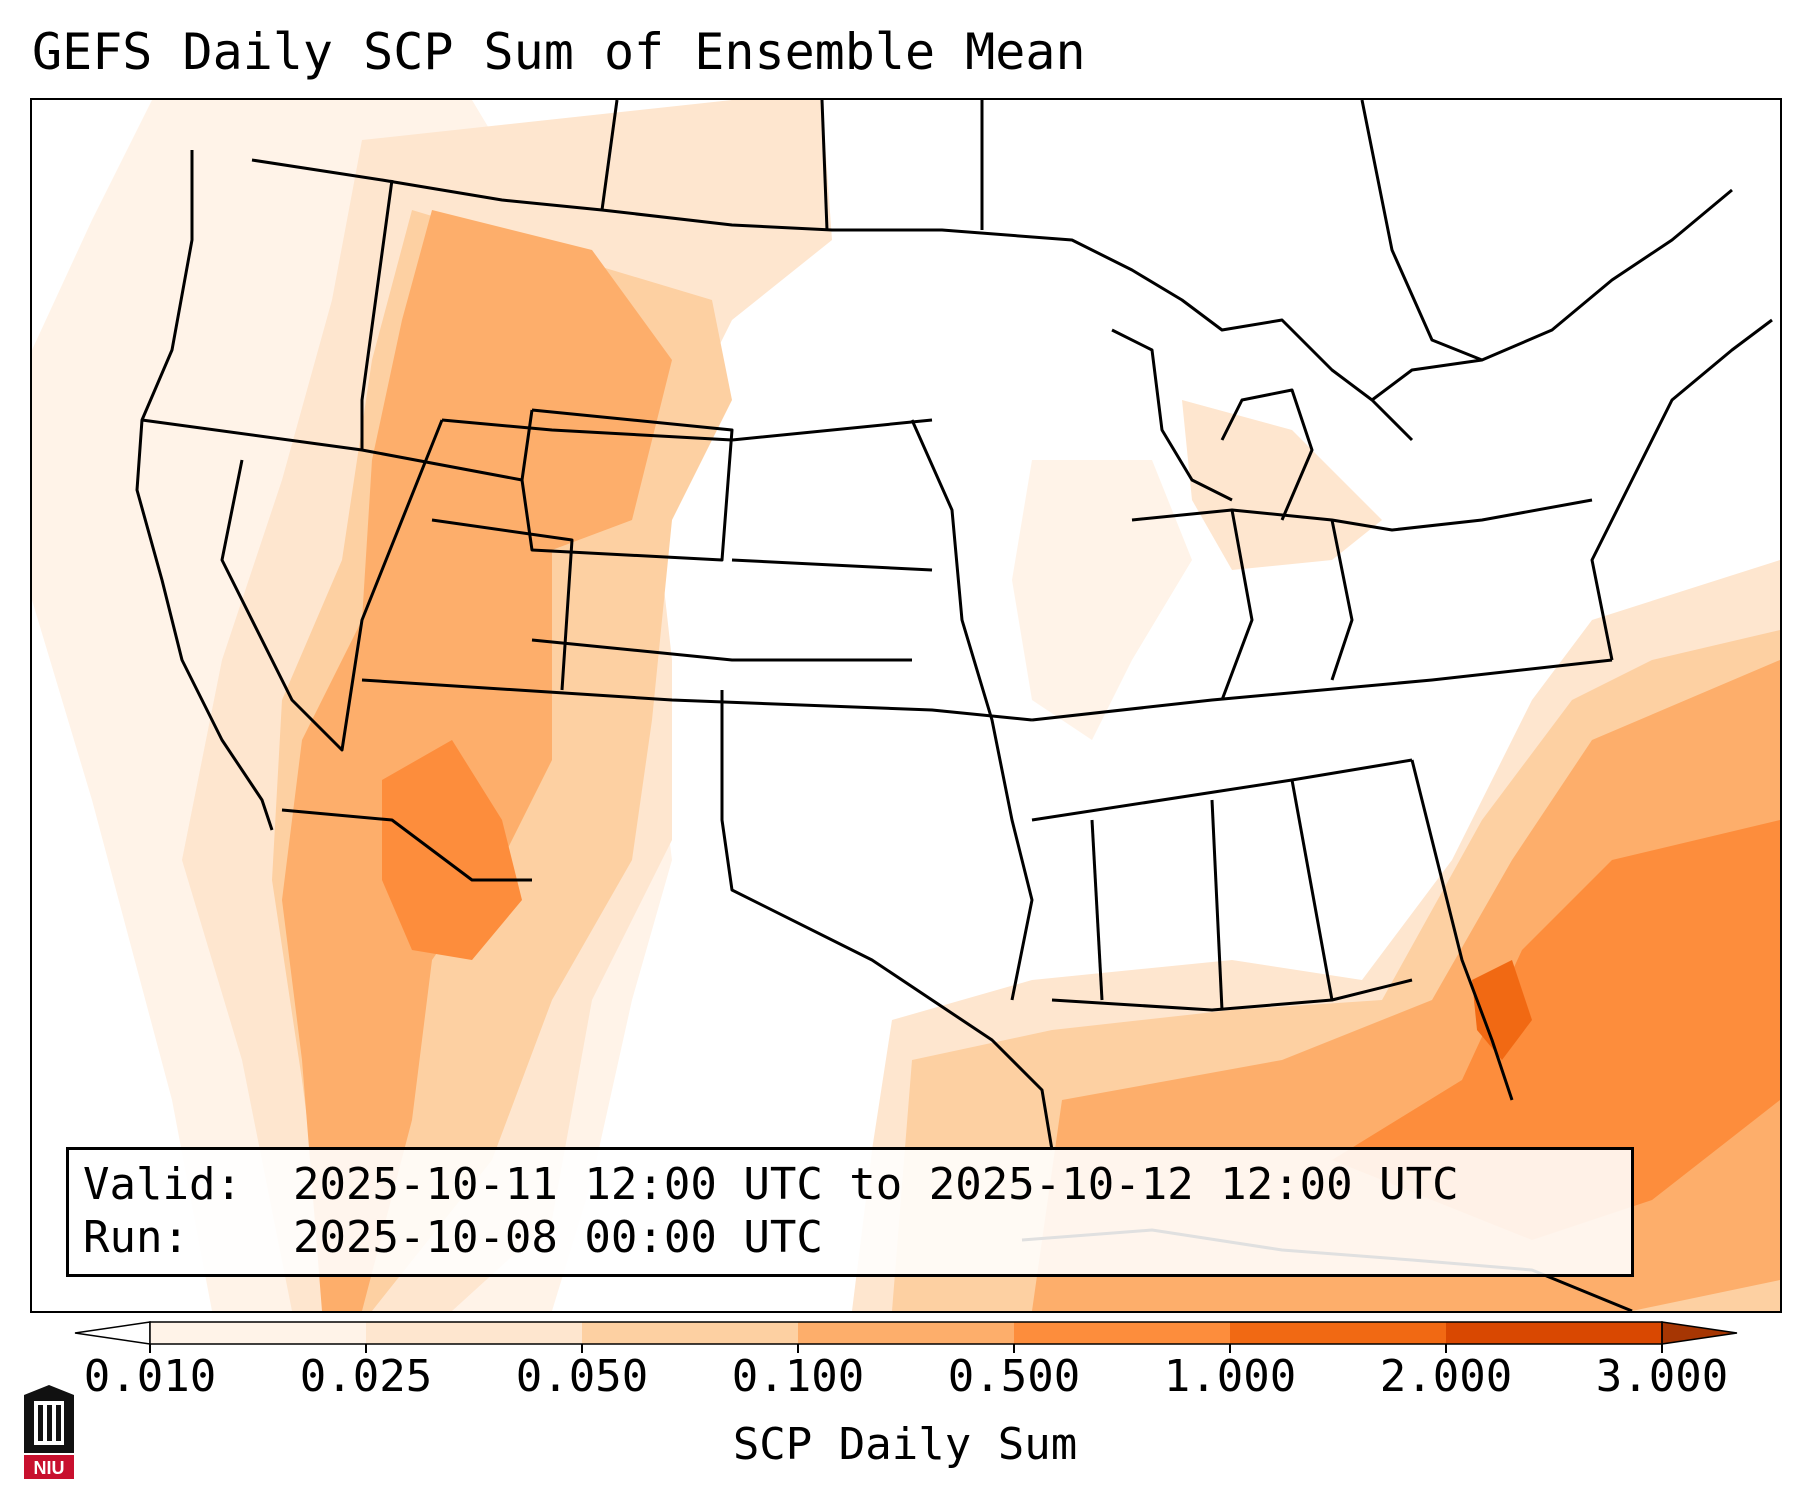 The image size is (1803, 1500). What do you see at coordinates (1014, 1376) in the screenshot?
I see `colorbar-tick-label: 0.500` at bounding box center [1014, 1376].